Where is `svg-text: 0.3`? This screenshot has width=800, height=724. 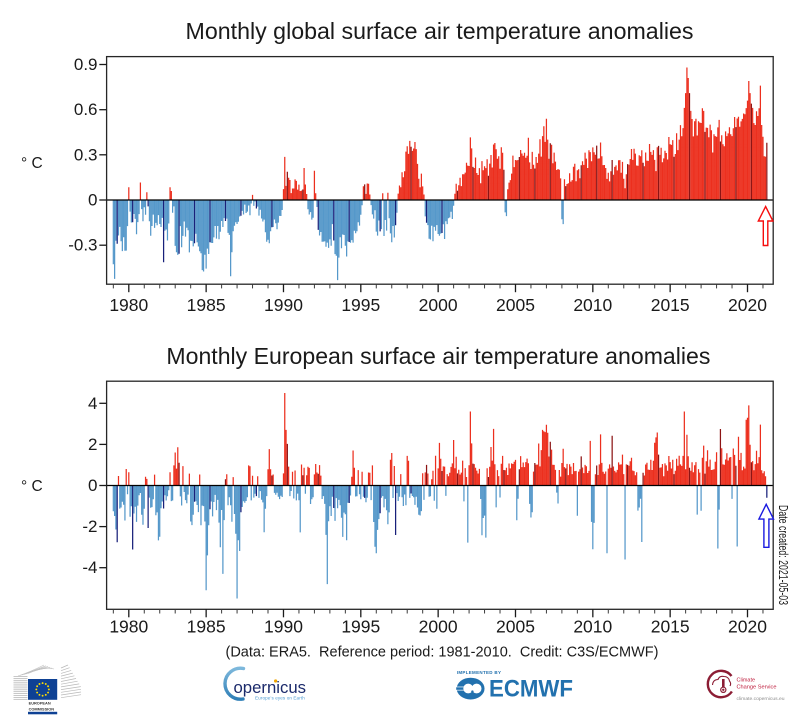 svg-text: 0.3 is located at coordinates (86, 154).